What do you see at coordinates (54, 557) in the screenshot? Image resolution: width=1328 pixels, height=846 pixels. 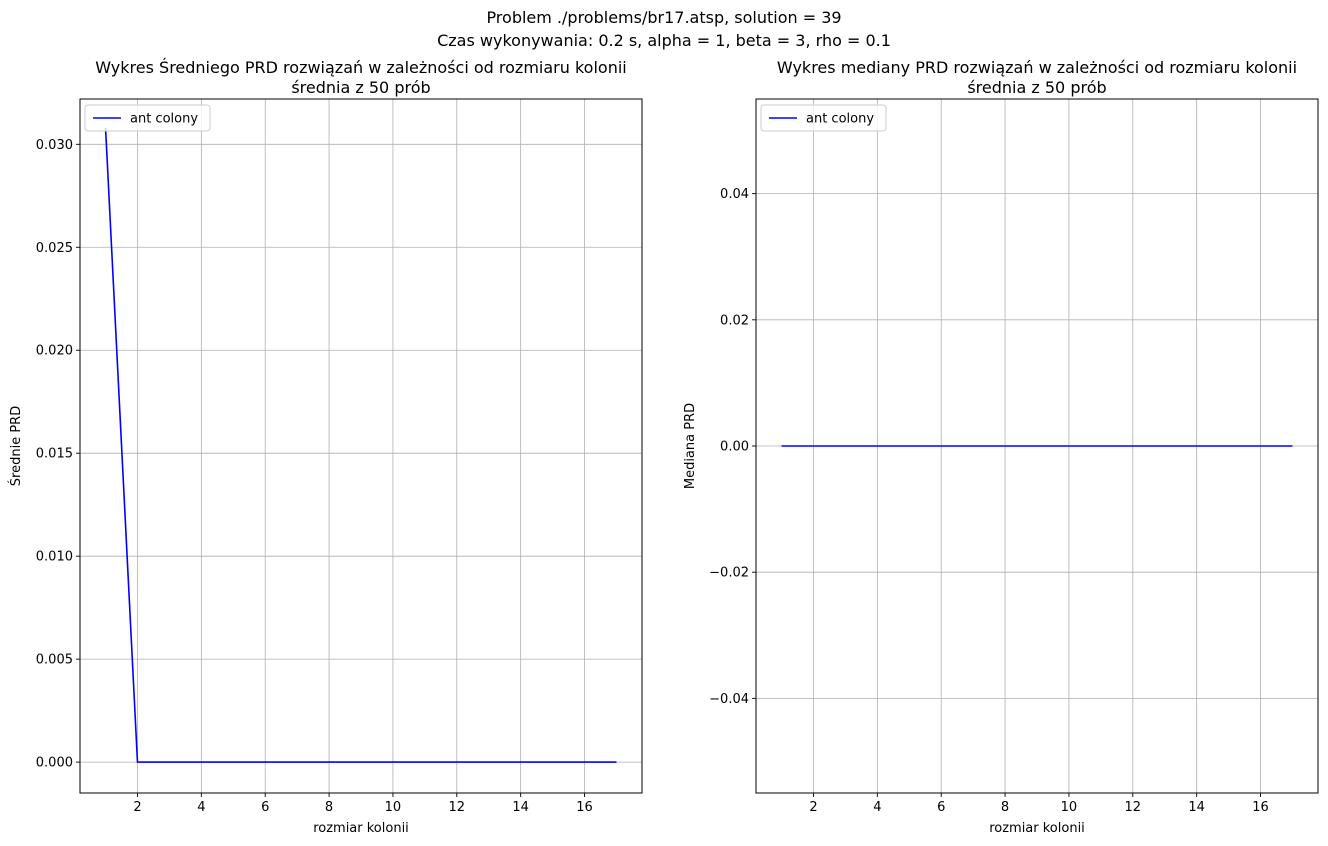 I see `y-tick-label: 0.010` at bounding box center [54, 557].